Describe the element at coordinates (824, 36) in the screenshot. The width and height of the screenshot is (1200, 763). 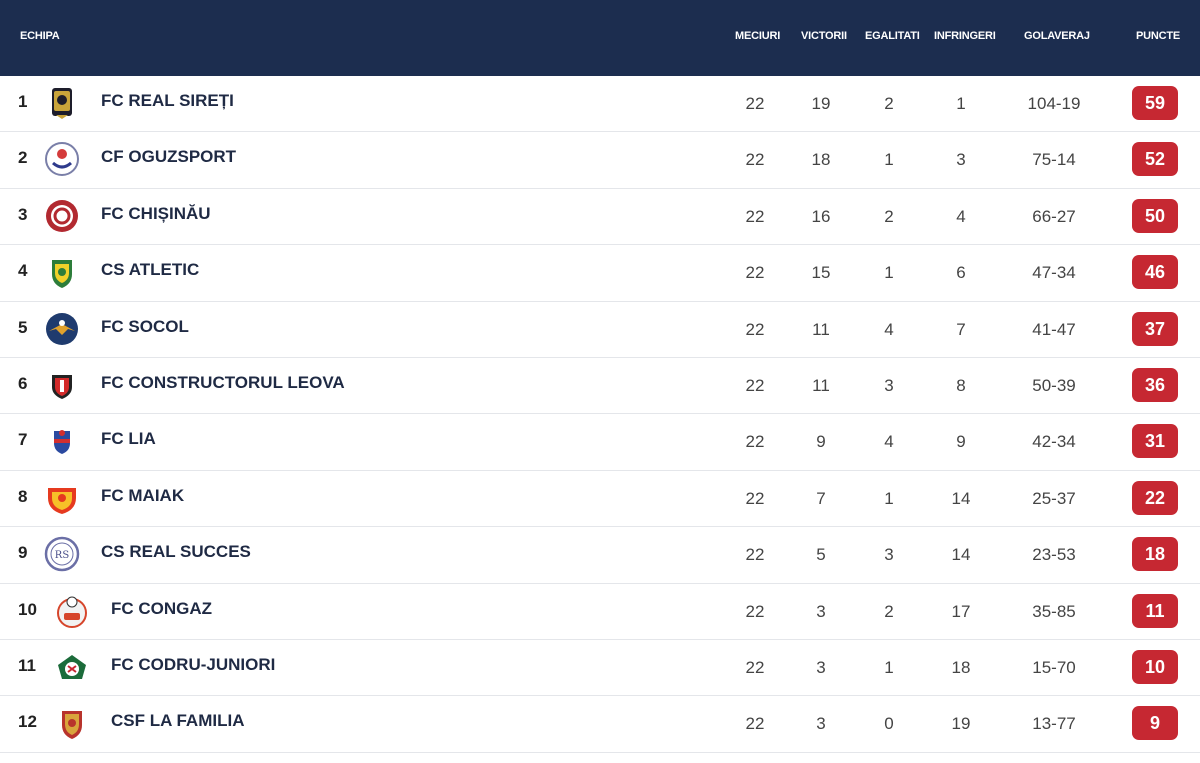
I see `col-wins-header: VICTORII` at that location.